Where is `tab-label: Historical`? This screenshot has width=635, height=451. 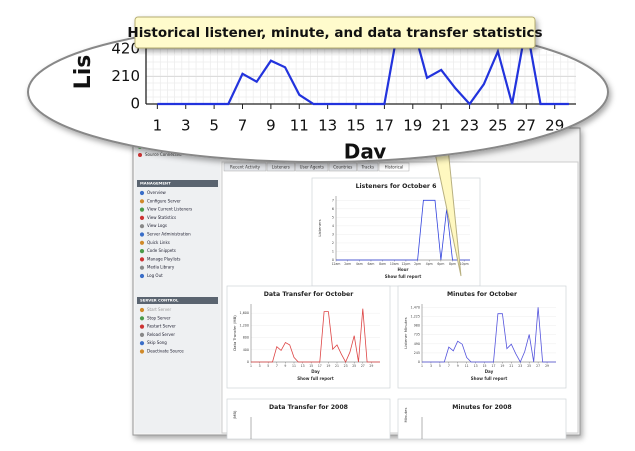
tab-label: Historical is located at coordinates (394, 166).